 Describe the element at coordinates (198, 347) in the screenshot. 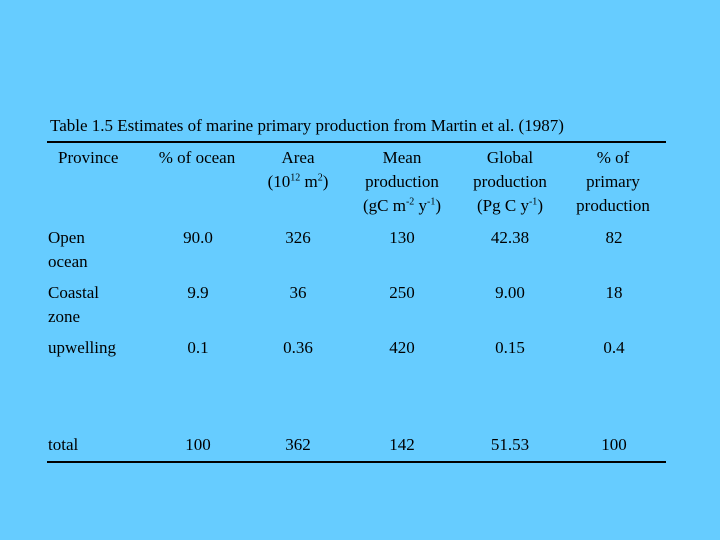

I see `table-cell-pct-ocean: 0.1` at that location.